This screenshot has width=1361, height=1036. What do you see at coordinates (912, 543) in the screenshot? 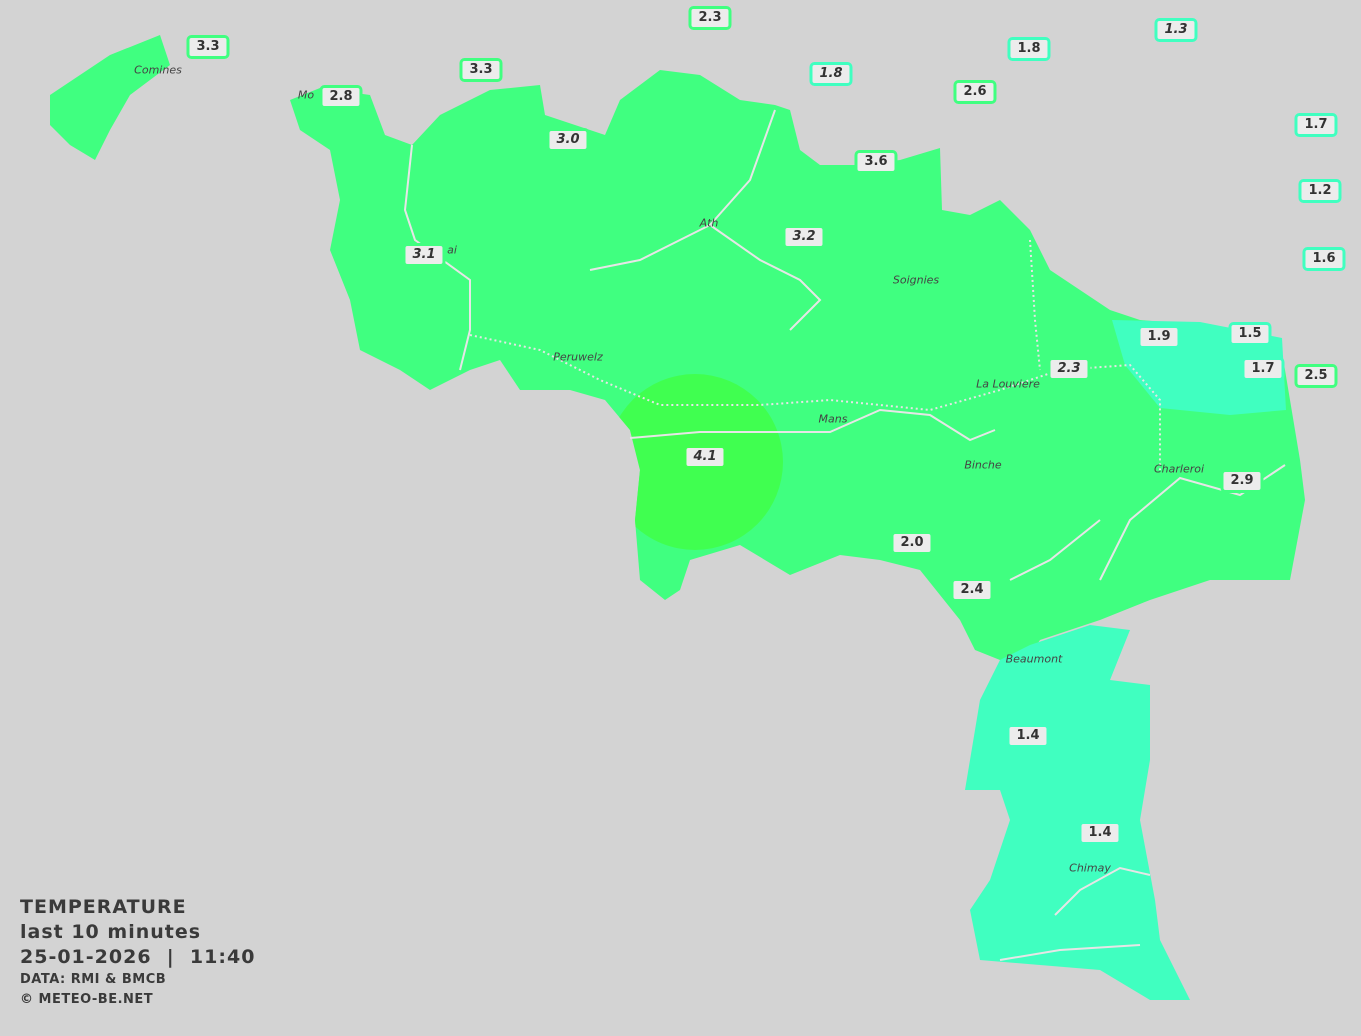
I see `station-temperature: 2.0` at bounding box center [912, 543].